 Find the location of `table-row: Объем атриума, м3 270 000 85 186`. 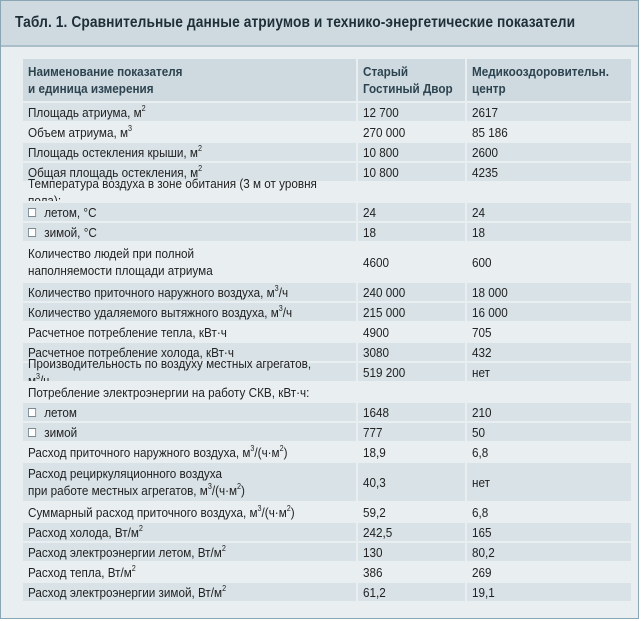

table-row: Объем атриума, м3 270 000 85 186 is located at coordinates (327, 131).